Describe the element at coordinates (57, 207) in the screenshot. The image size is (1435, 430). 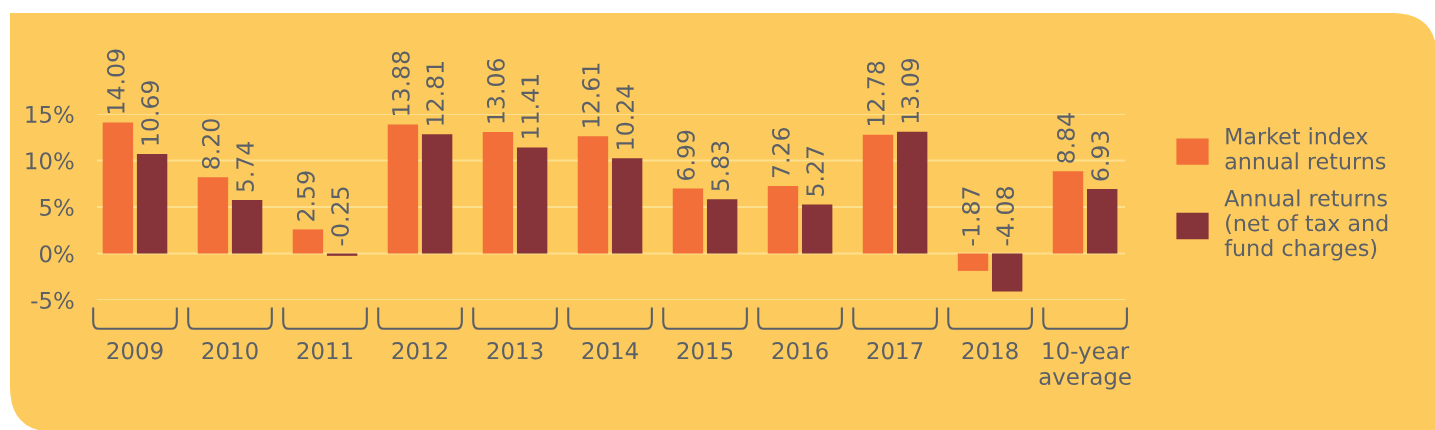
I see `y-tick-label: 5%` at that location.